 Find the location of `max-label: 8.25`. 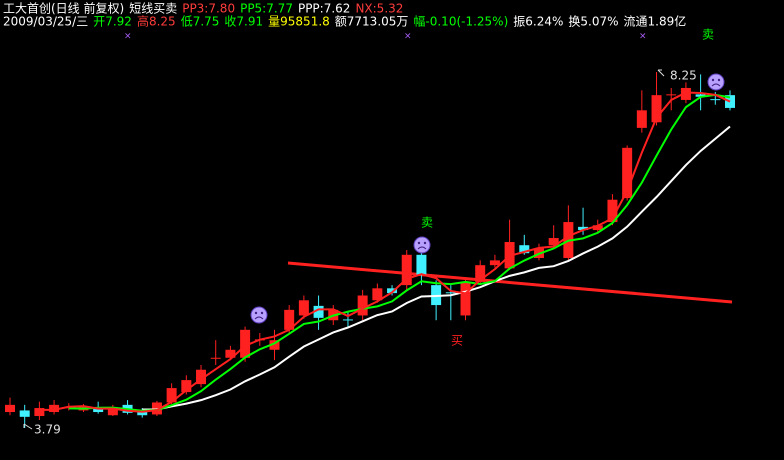

max-label: 8.25 is located at coordinates (683, 76).